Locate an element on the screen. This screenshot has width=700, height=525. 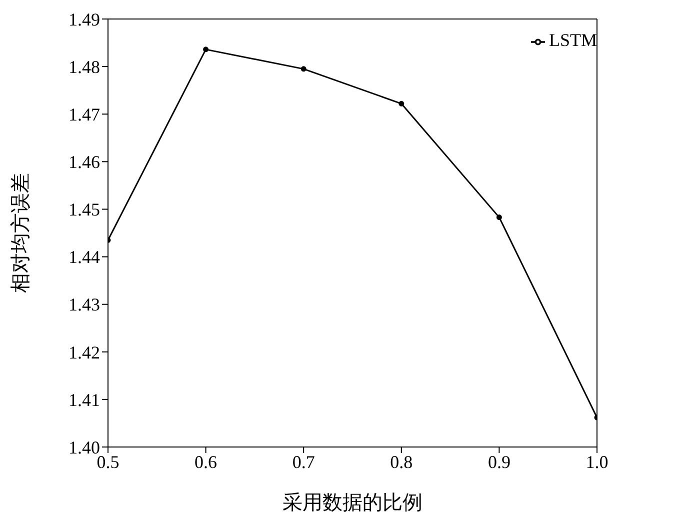
y-tick-label: 1.43 is located at coordinates (84, 304).